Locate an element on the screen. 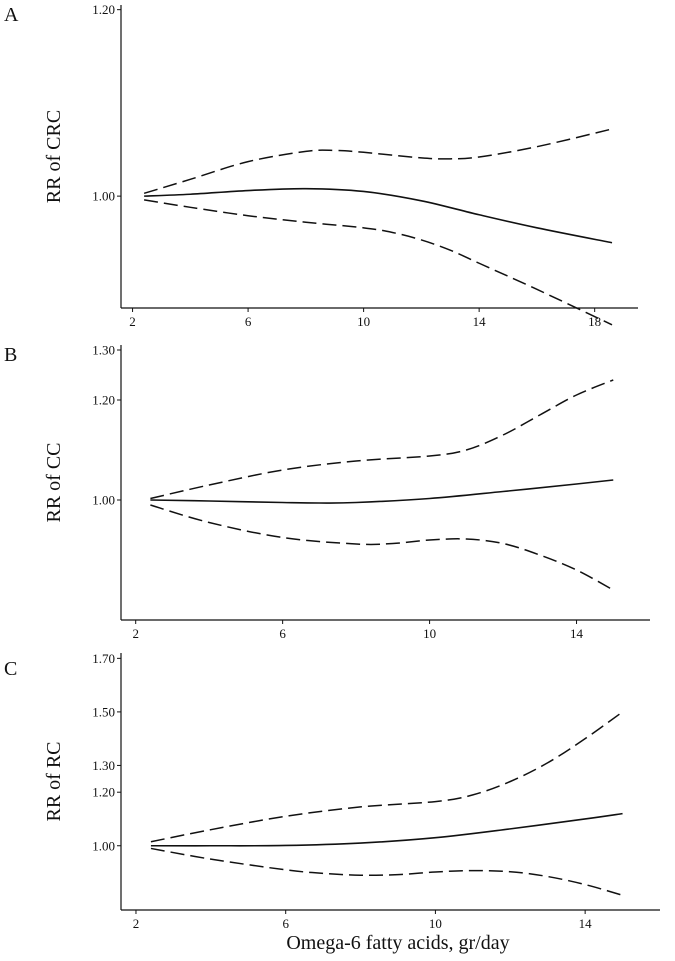 This screenshot has height=961, width=675. panel-letter: C is located at coordinates (10, 669).